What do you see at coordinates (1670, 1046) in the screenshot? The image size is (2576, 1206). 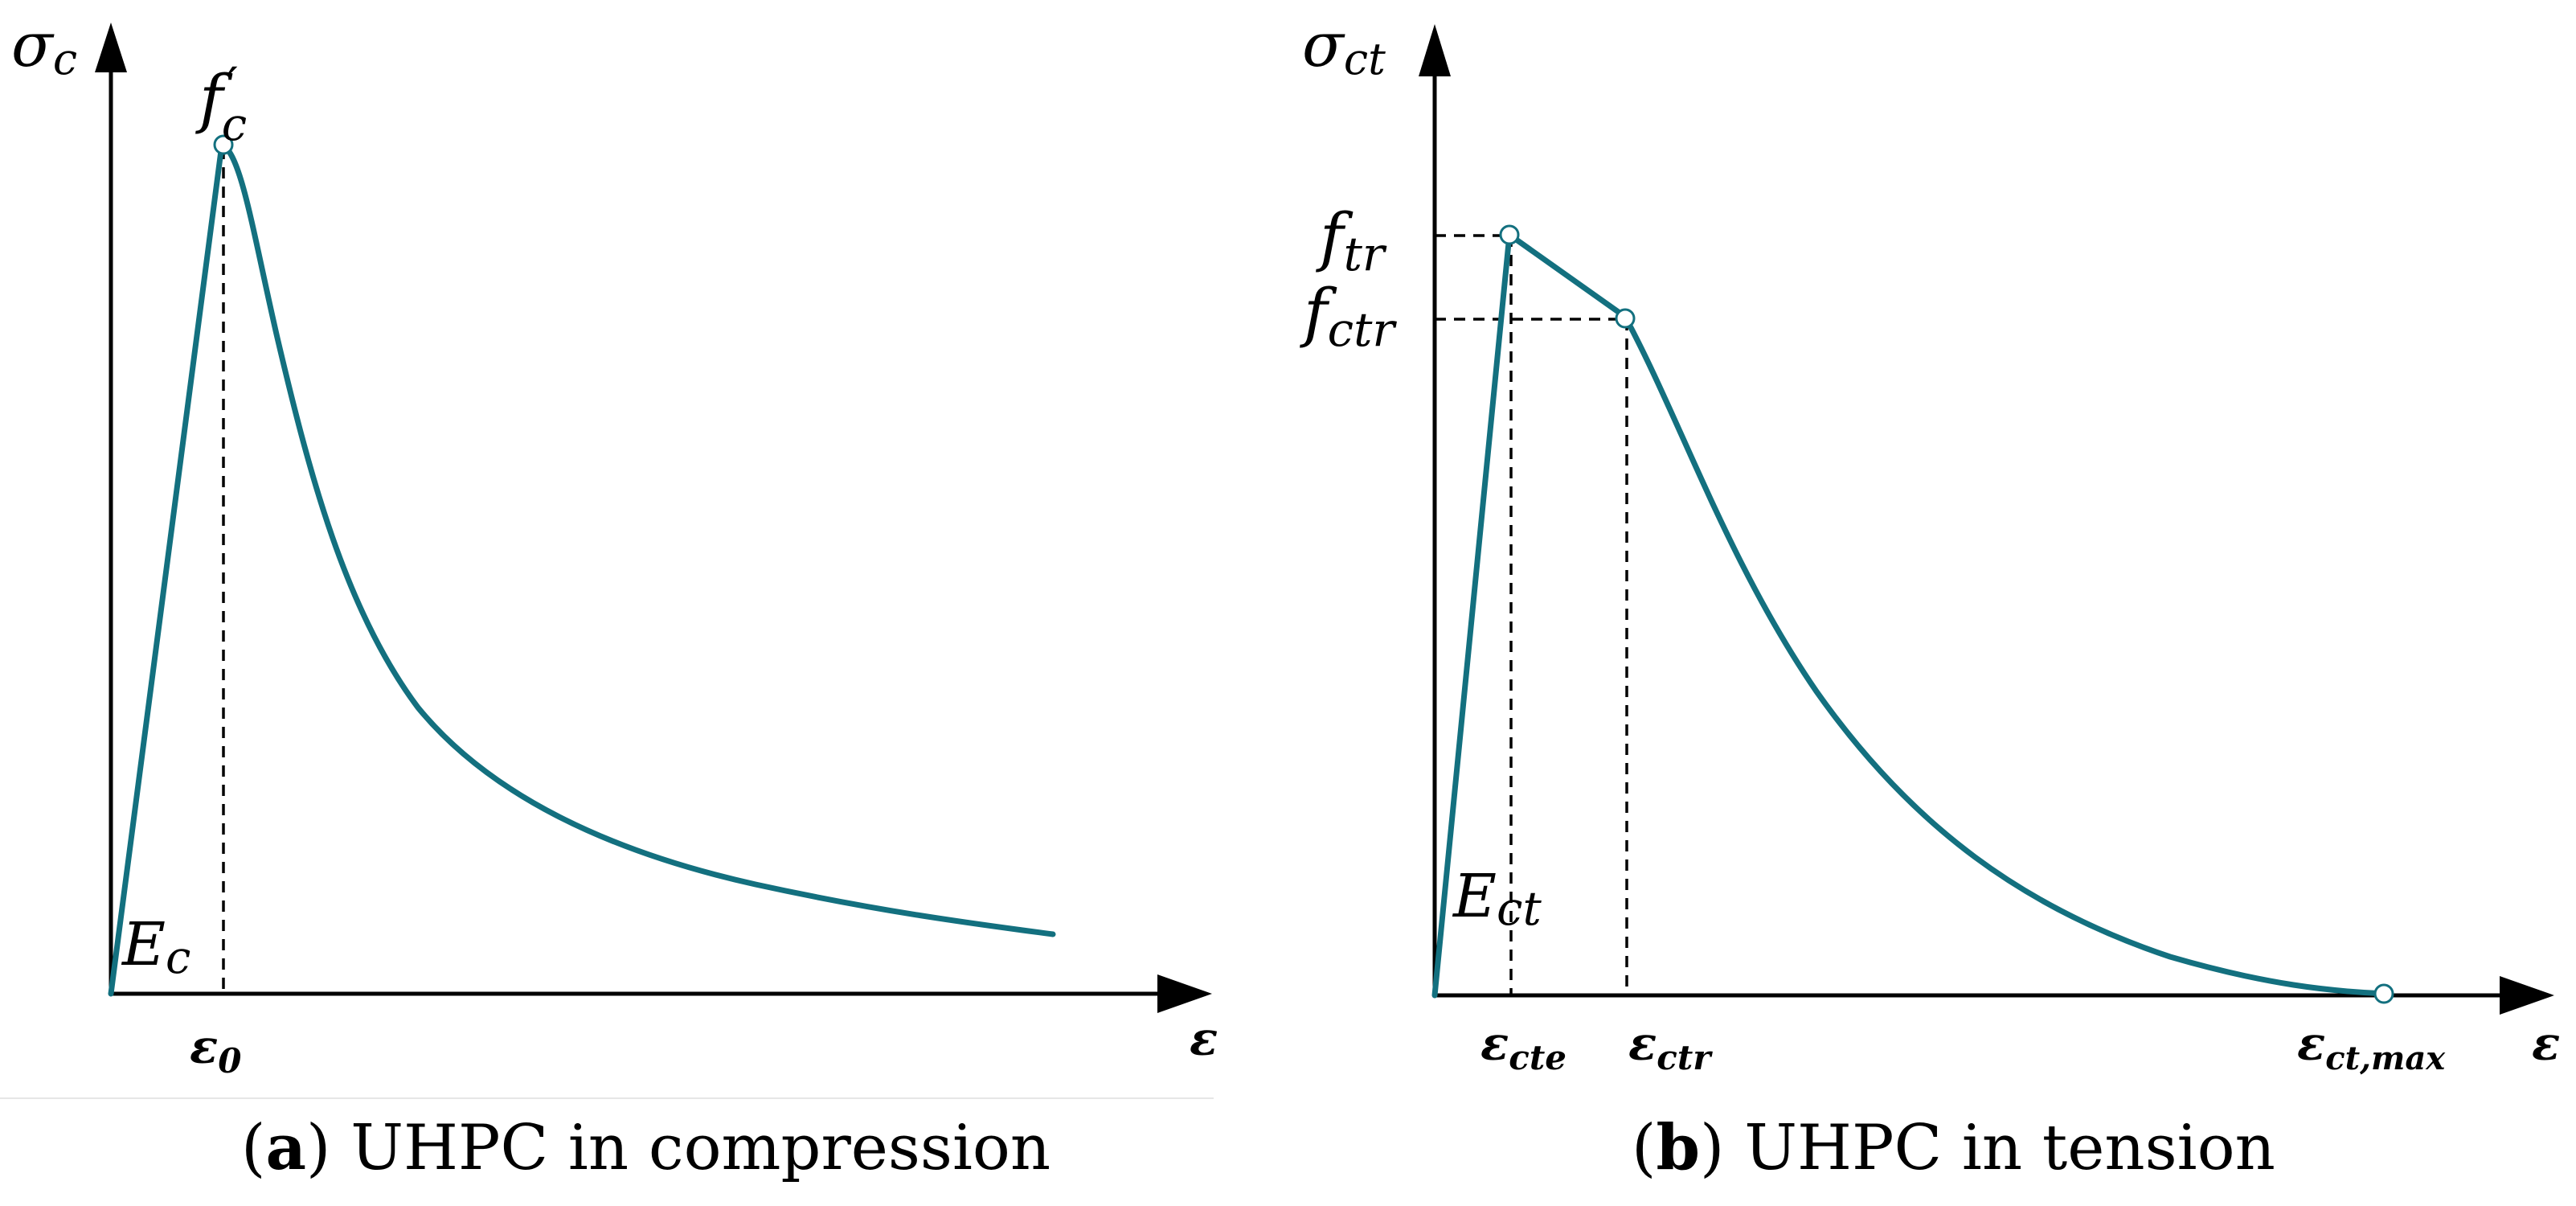 I see `ectr-label: εctr` at bounding box center [1670, 1046].